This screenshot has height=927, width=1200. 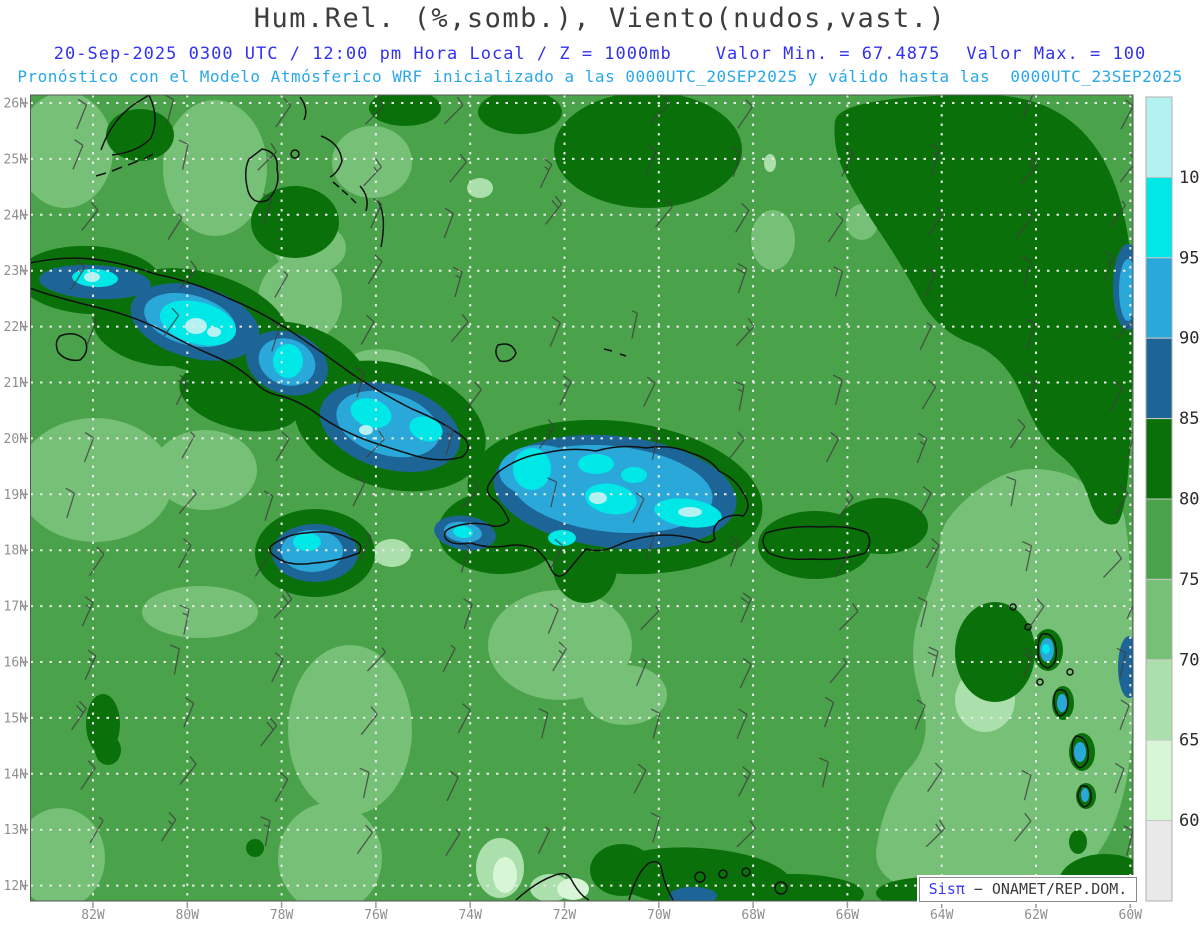 What do you see at coordinates (15, 327) in the screenshot?
I see `lat-tick-label: 22N` at bounding box center [15, 327].